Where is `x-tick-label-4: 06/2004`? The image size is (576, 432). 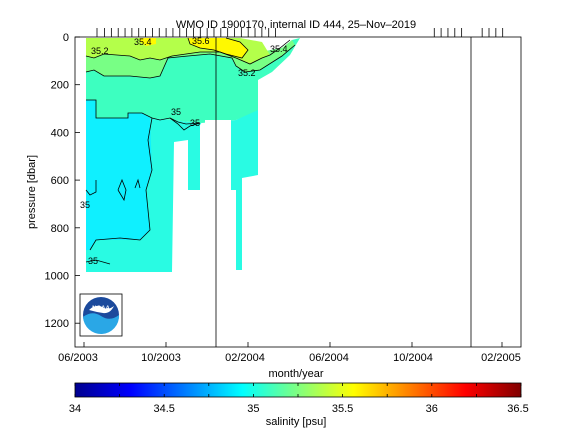
x-tick-label-4: 06/2004 is located at coordinates (329, 358).